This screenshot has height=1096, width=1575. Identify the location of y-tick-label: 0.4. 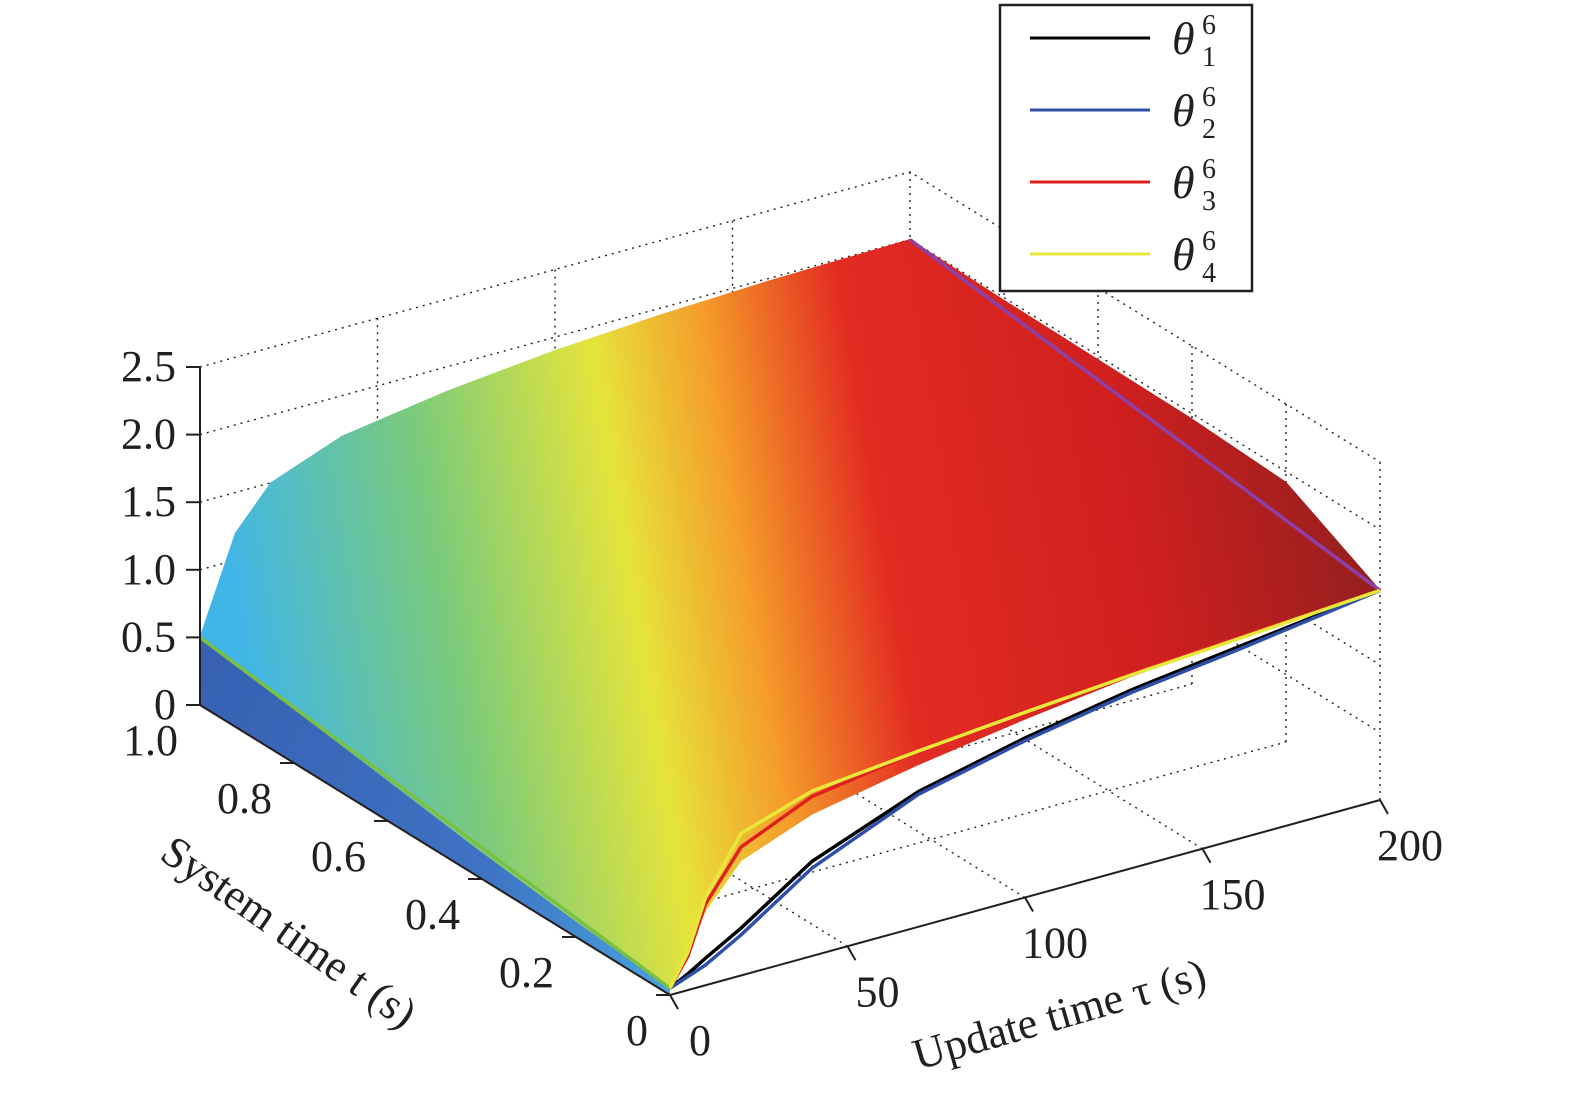
(432, 914).